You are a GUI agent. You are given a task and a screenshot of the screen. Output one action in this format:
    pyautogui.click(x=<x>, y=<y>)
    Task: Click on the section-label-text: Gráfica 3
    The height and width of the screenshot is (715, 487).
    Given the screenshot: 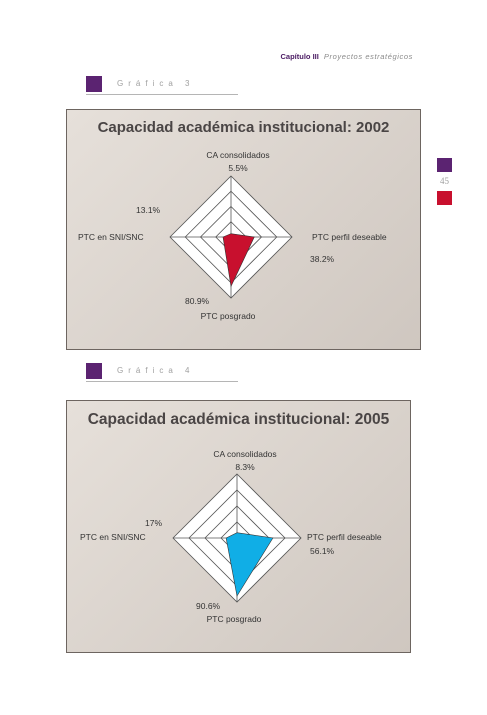 What is the action you would take?
    pyautogui.click(x=156, y=83)
    